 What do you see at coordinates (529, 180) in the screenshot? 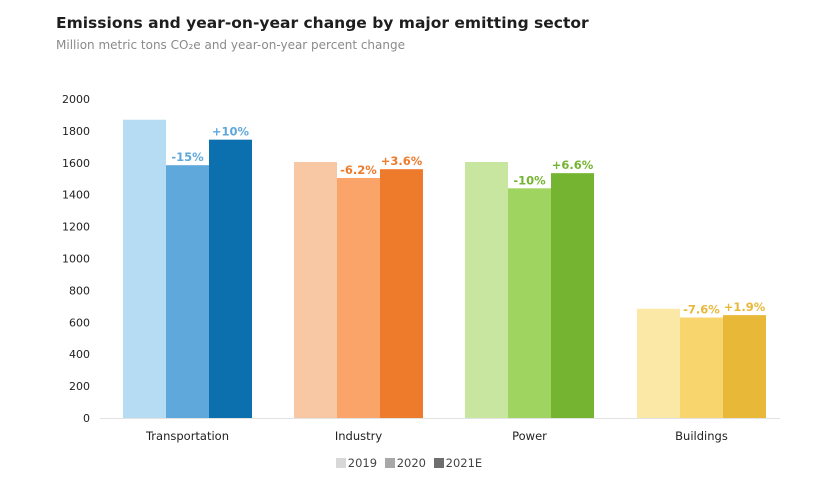
I see `data-label-power-2020: -10%` at bounding box center [529, 180].